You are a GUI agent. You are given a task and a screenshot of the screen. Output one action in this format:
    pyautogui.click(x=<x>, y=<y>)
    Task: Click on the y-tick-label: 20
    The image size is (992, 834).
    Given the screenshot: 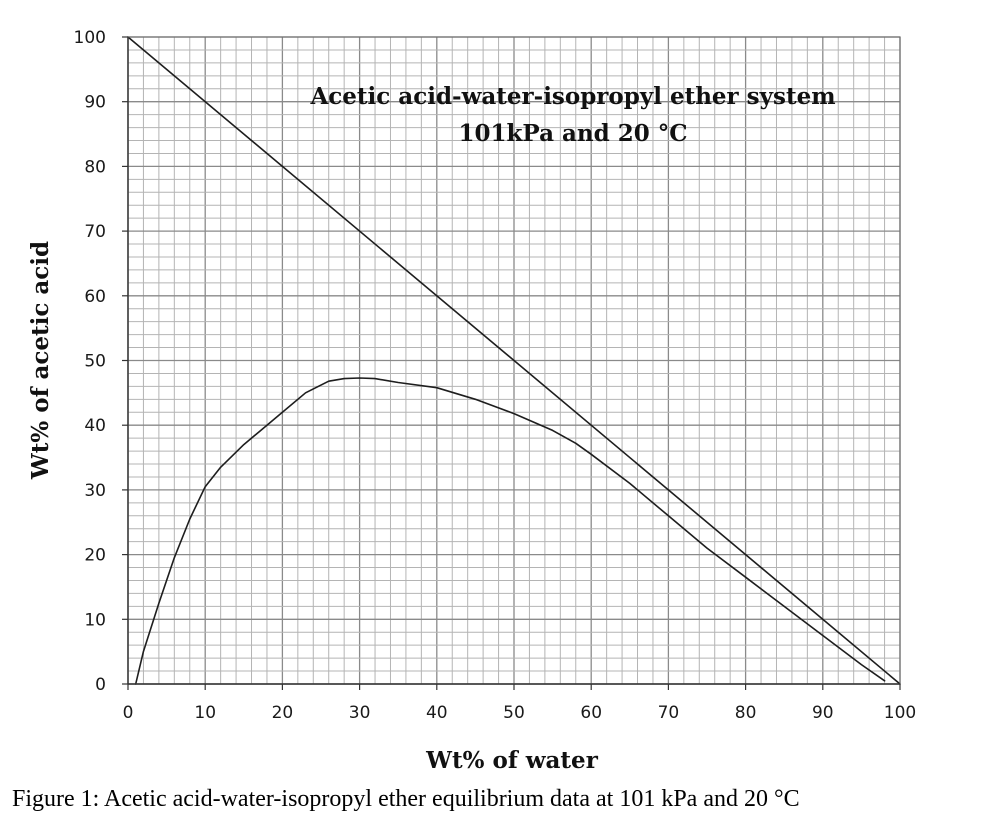 What is the action you would take?
    pyautogui.click(x=95, y=556)
    